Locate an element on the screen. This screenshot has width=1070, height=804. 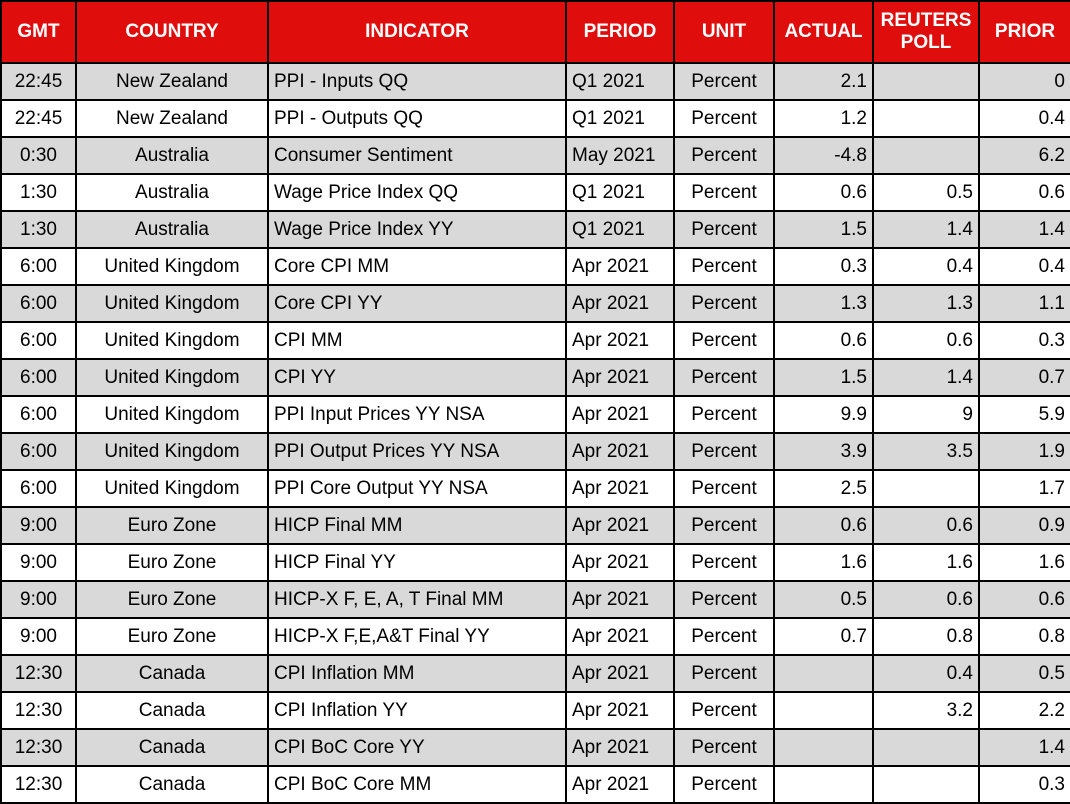
cell-indicator: Consumer Sentiment is located at coordinates (417, 155).